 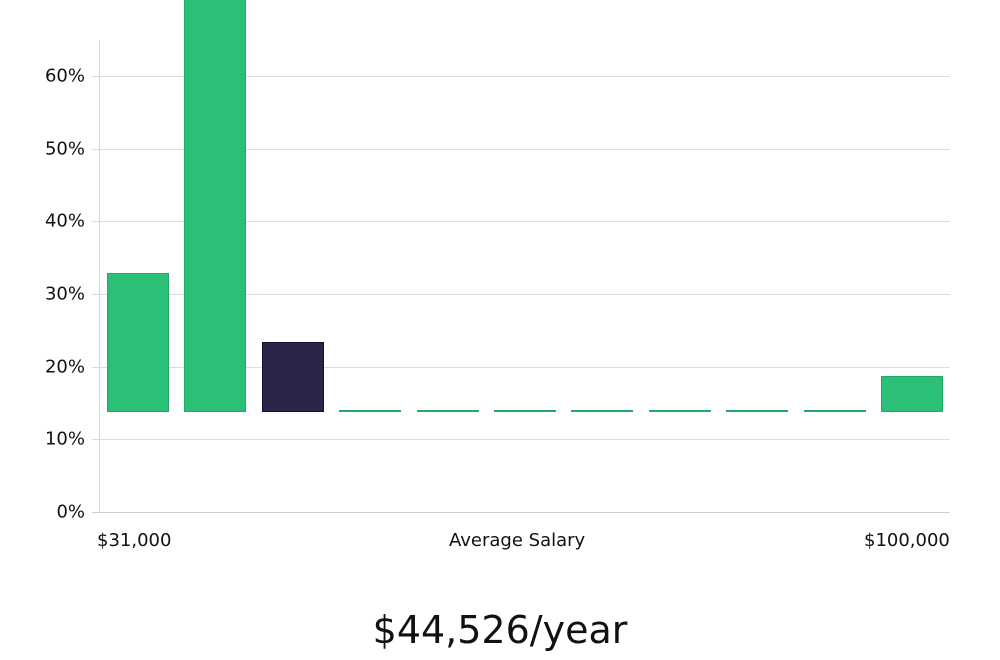 What do you see at coordinates (64, 221) in the screenshot?
I see `y-tick-label: 40%` at bounding box center [64, 221].